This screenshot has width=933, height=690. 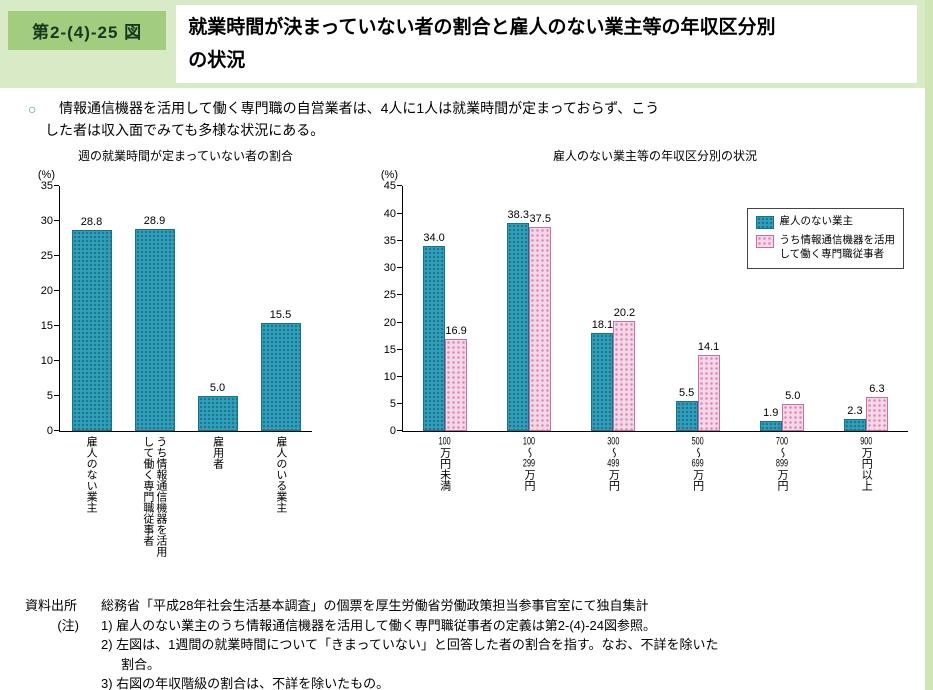 I want to click on category-label: 雇人のいる業主, so click(x=280, y=475).